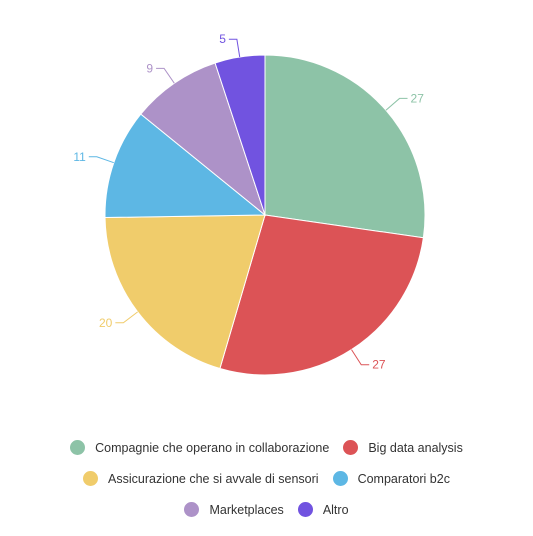 The width and height of the screenshot is (533, 536). What do you see at coordinates (79, 157) in the screenshot?
I see `data-label: 11` at bounding box center [79, 157].